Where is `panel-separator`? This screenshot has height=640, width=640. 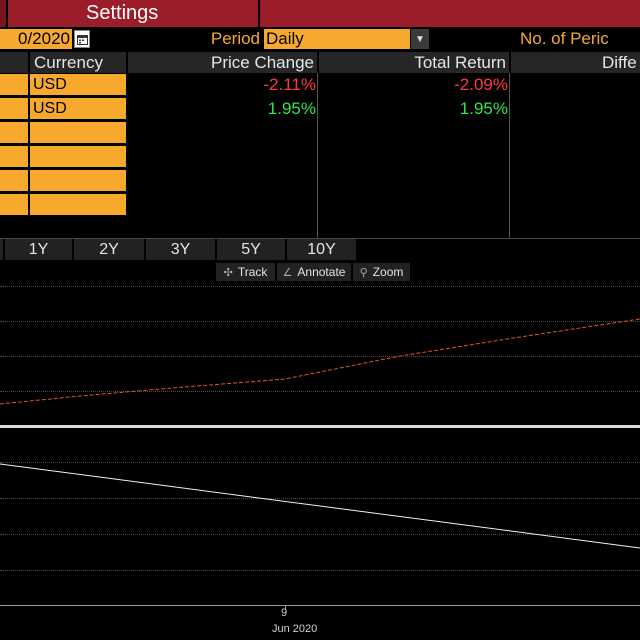 panel-separator is located at coordinates (320, 426).